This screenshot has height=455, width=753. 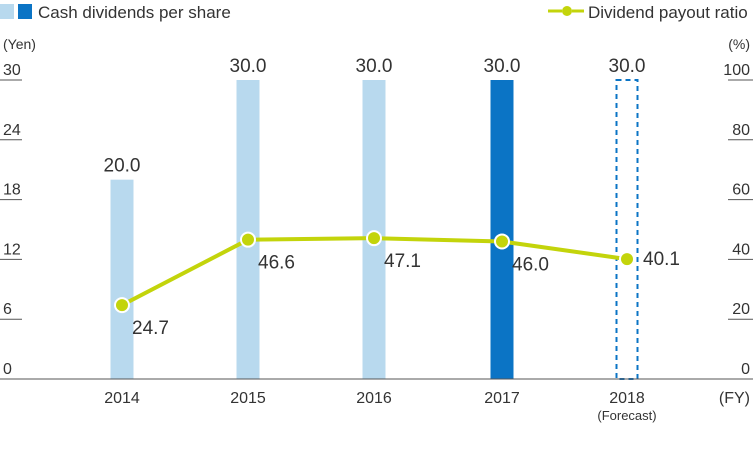 What do you see at coordinates (736, 70) in the screenshot?
I see `right-tick-label: 100` at bounding box center [736, 70].